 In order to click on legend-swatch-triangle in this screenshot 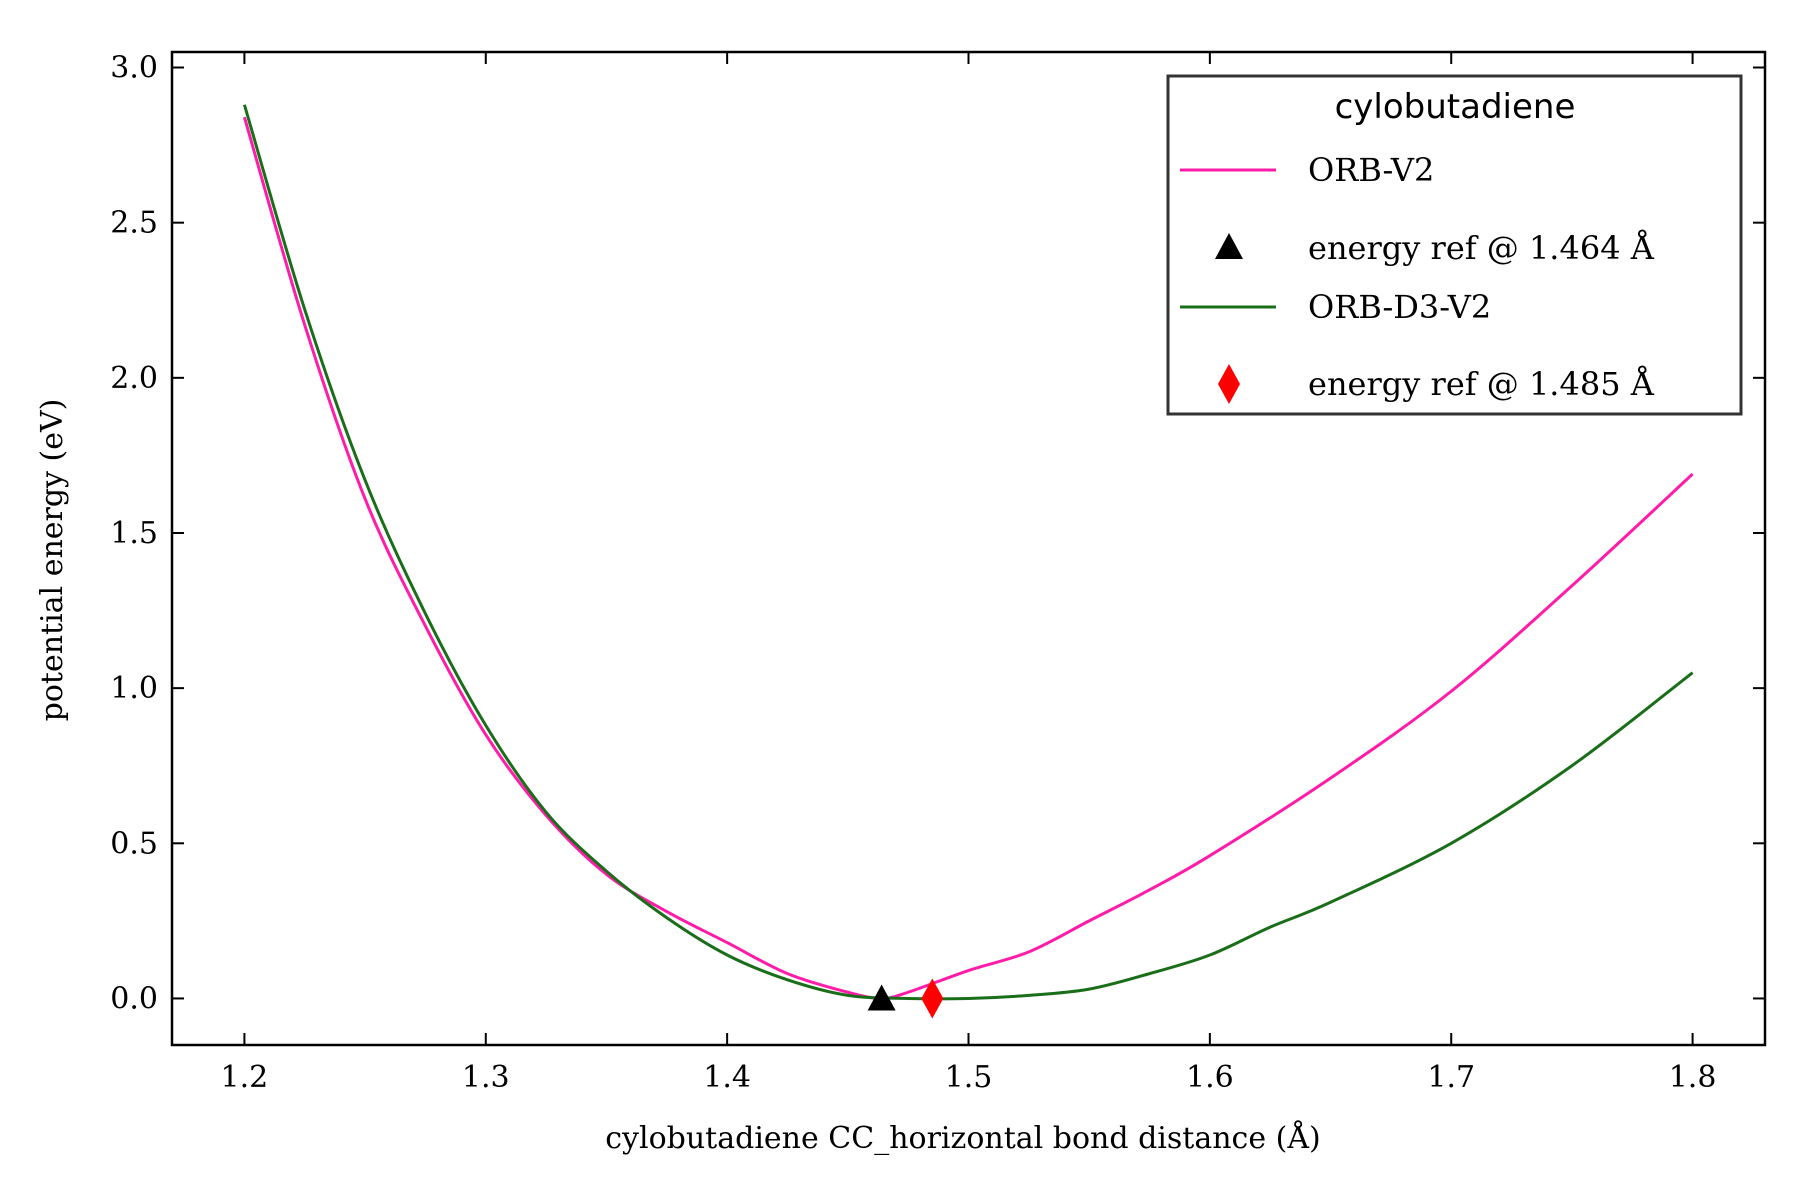, I will do `click(1229, 246)`.